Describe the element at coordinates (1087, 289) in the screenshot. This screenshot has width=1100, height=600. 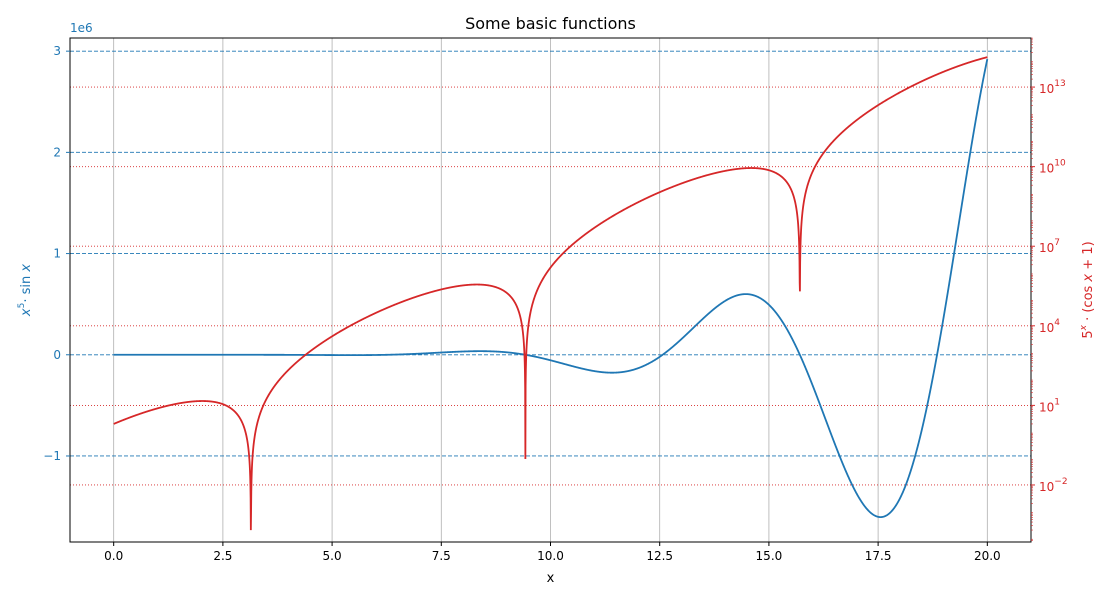
I see `right-axis-label: 5x · (cos x + 1)` at that location.